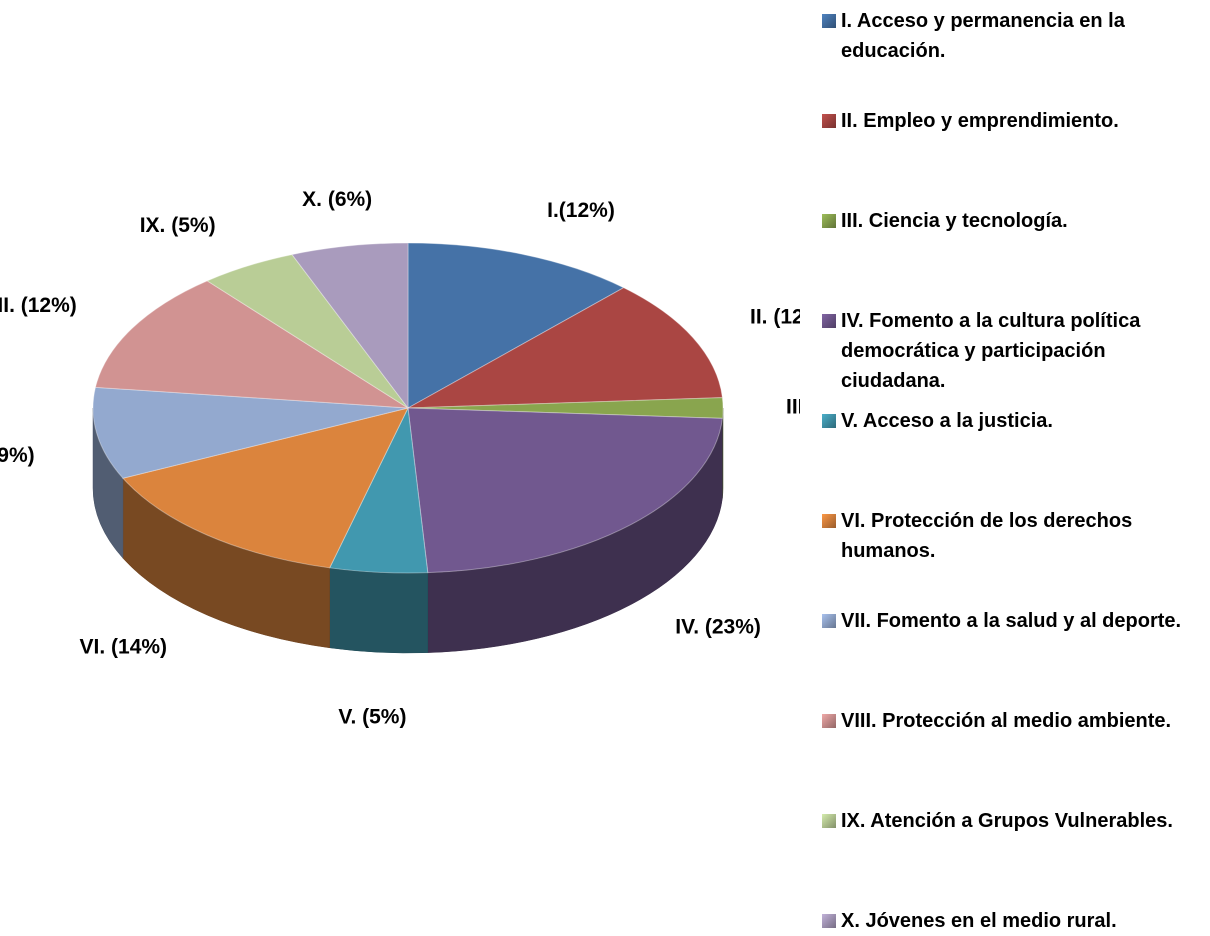 The image size is (1210, 936). What do you see at coordinates (372, 716) in the screenshot?
I see `data-label: V. (5%)` at bounding box center [372, 716].